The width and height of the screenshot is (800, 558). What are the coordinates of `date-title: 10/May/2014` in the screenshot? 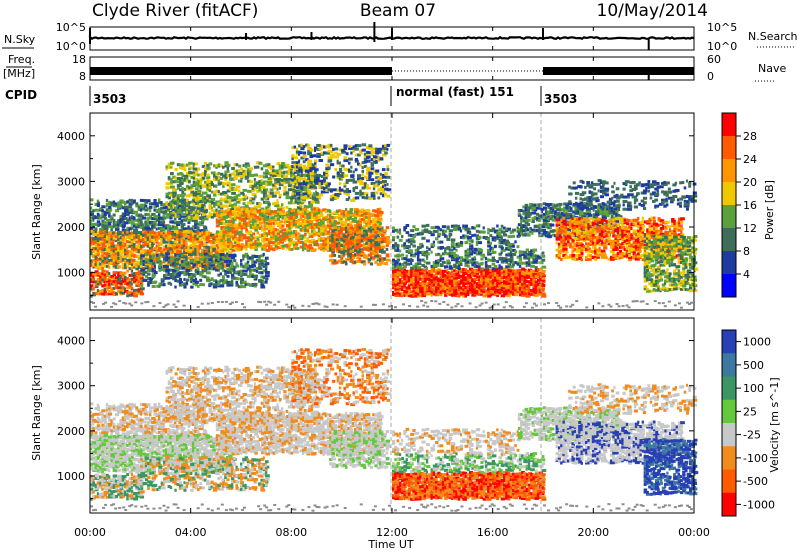 It's located at (653, 11).